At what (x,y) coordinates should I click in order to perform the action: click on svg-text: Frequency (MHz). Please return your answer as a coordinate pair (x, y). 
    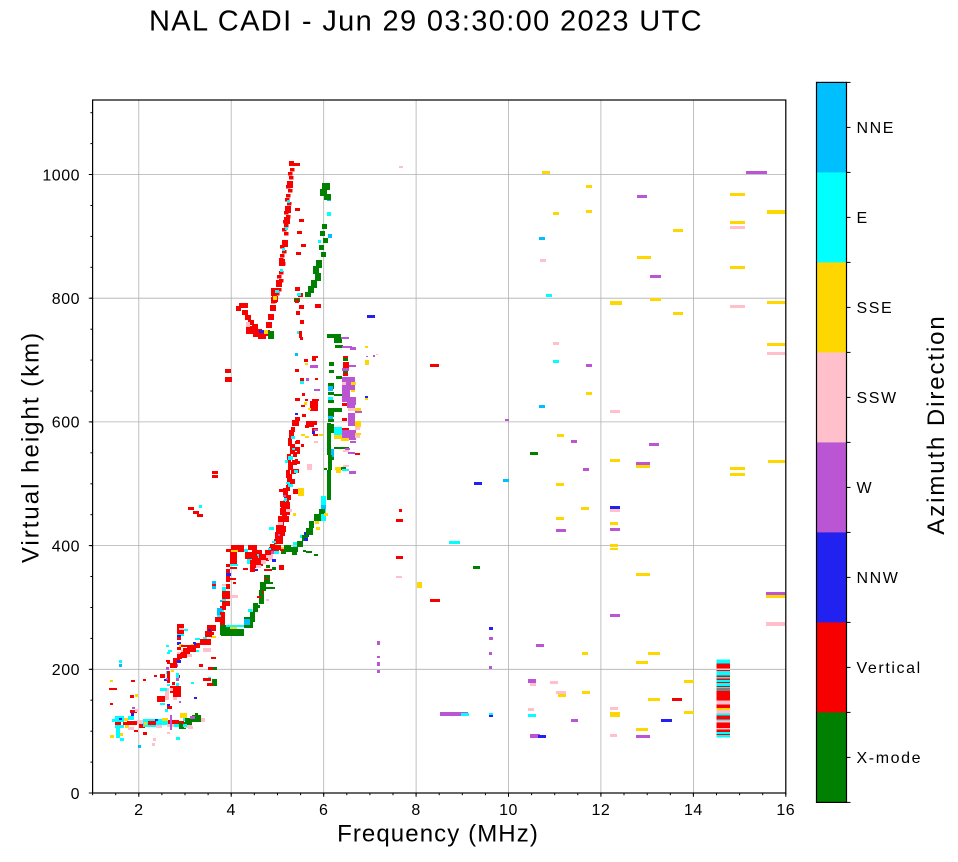
    Looking at the image, I should click on (438, 834).